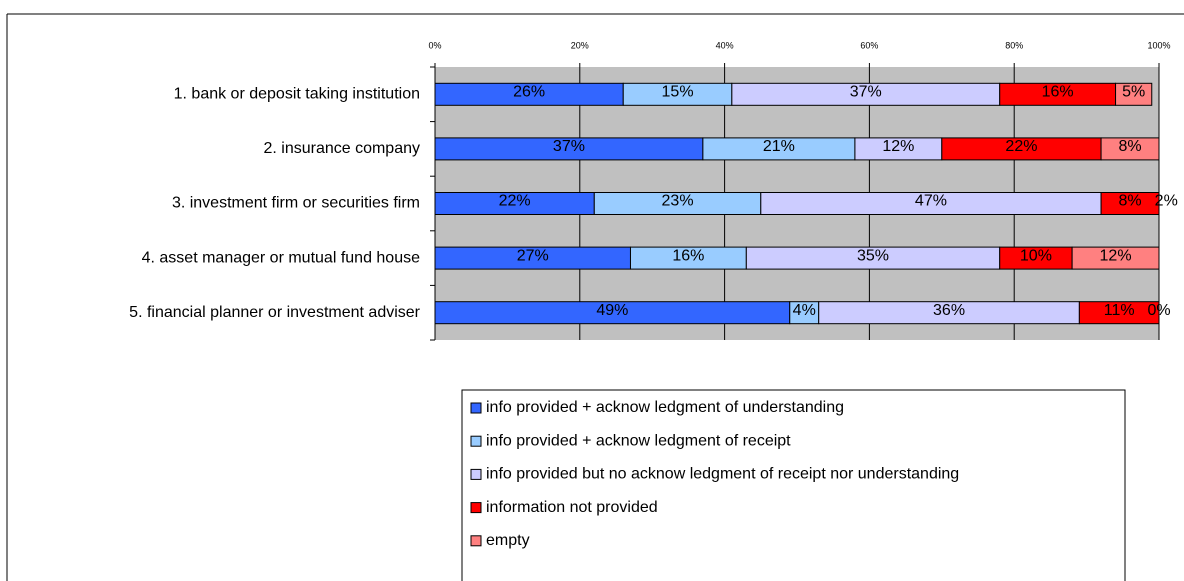  Describe the element at coordinates (434, 45) in the screenshot. I see `x-tick-label: 0%` at that location.